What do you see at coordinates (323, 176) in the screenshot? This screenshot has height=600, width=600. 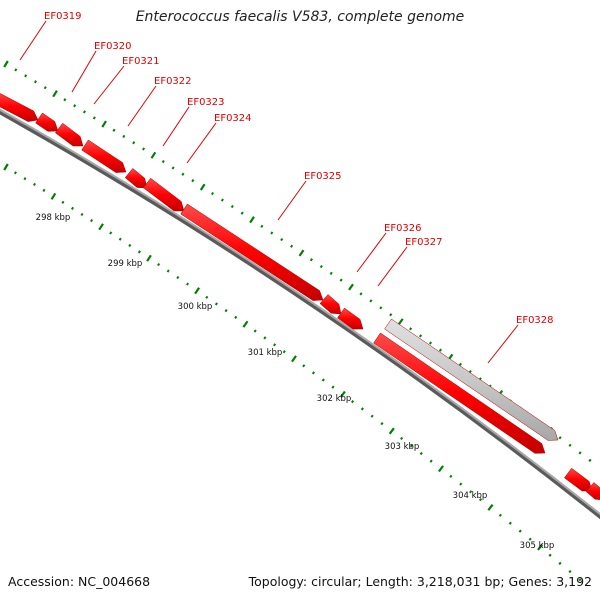 I see `gene-label: EF0325` at bounding box center [323, 176].